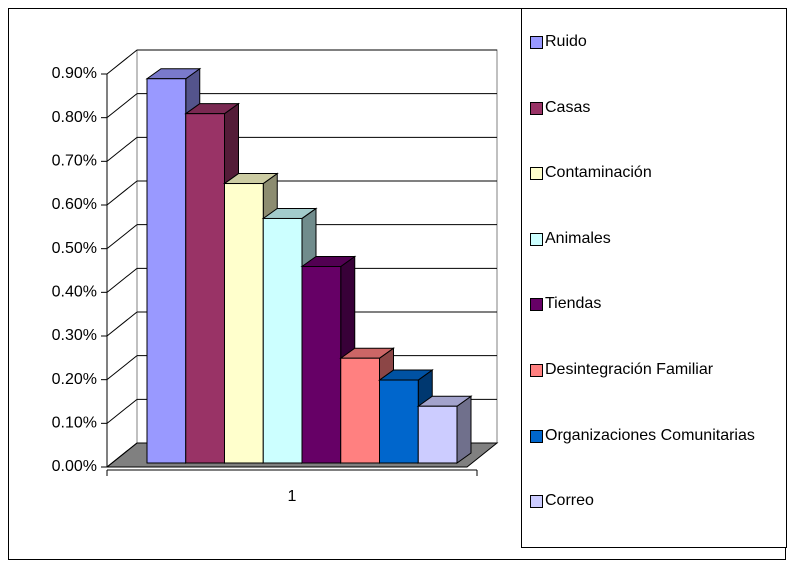  Describe the element at coordinates (629, 369) in the screenshot. I see `legend-label: Desintegración Familiar` at that location.